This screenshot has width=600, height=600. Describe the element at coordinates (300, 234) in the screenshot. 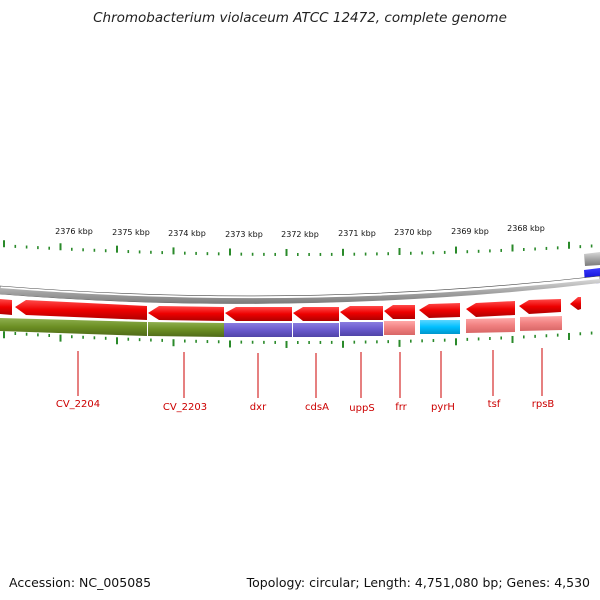

I see `scale-label-5: 2372 kbp` at that location.